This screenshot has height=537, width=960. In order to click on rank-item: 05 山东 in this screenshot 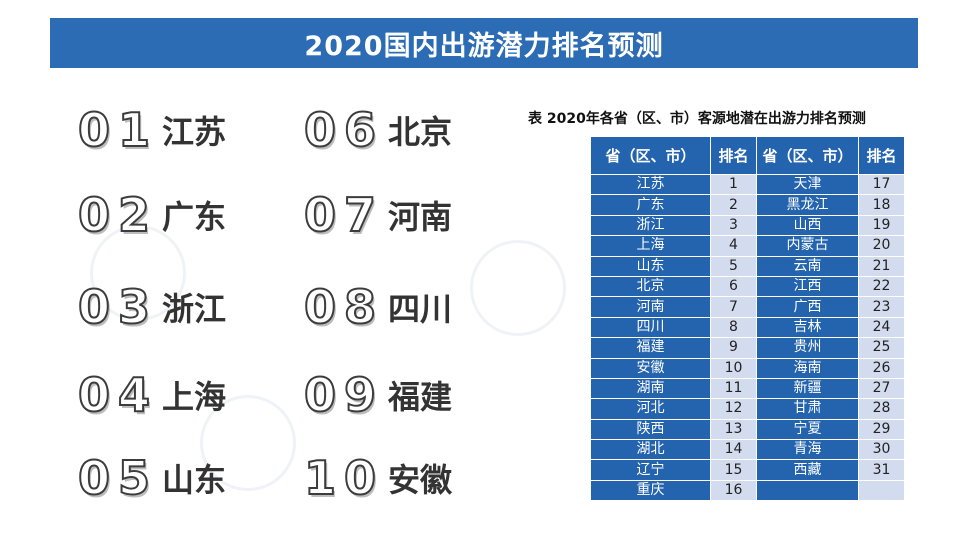, I will do `click(152, 478)`.